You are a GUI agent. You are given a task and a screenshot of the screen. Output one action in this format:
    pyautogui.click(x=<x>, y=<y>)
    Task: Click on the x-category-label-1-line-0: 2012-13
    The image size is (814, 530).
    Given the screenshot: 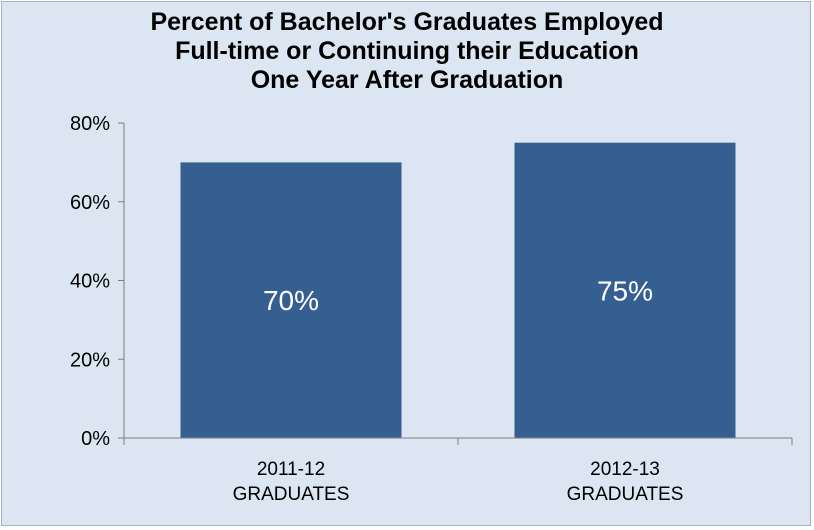 What is the action you would take?
    pyautogui.click(x=625, y=469)
    